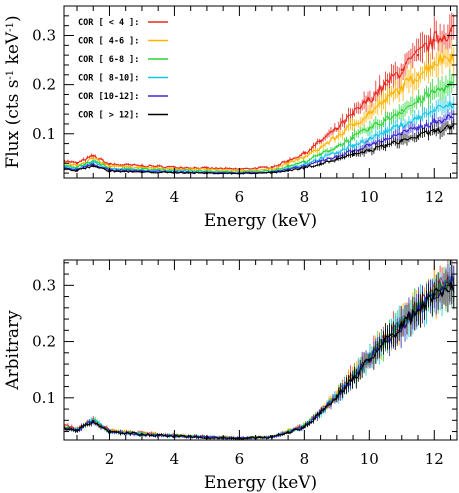  Describe the element at coordinates (10, 27) in the screenshot. I see `y-axis-title-superscript: -1` at that location.